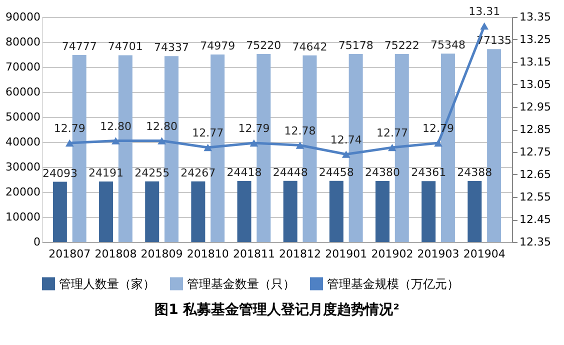  What do you see at coordinates (535, 17) in the screenshot?
I see `y2-tick-label: 13.35` at bounding box center [535, 17].